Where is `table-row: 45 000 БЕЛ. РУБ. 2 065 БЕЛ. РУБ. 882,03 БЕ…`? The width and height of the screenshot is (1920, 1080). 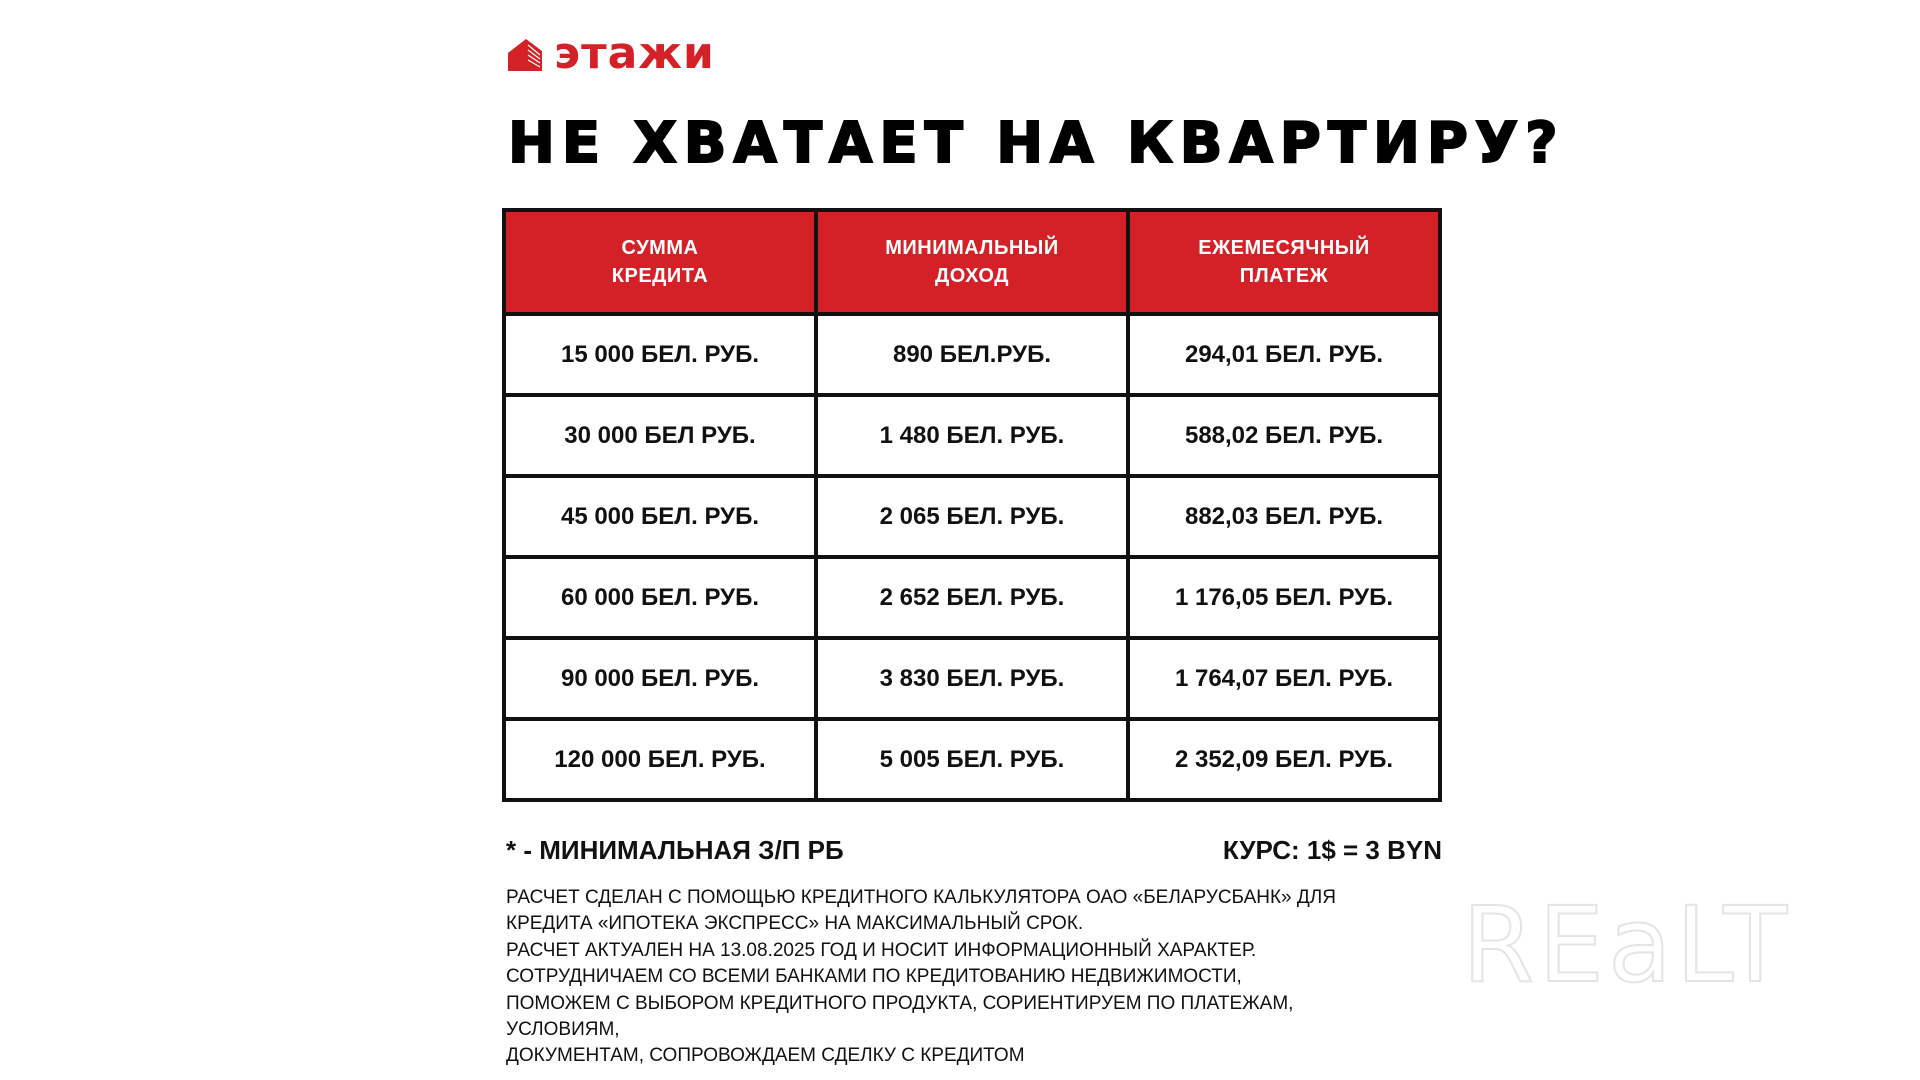 table-row: 45 000 БЕЛ. РУБ. 2 065 БЕЛ. РУБ. 882,03 БЕ… is located at coordinates (972, 516).